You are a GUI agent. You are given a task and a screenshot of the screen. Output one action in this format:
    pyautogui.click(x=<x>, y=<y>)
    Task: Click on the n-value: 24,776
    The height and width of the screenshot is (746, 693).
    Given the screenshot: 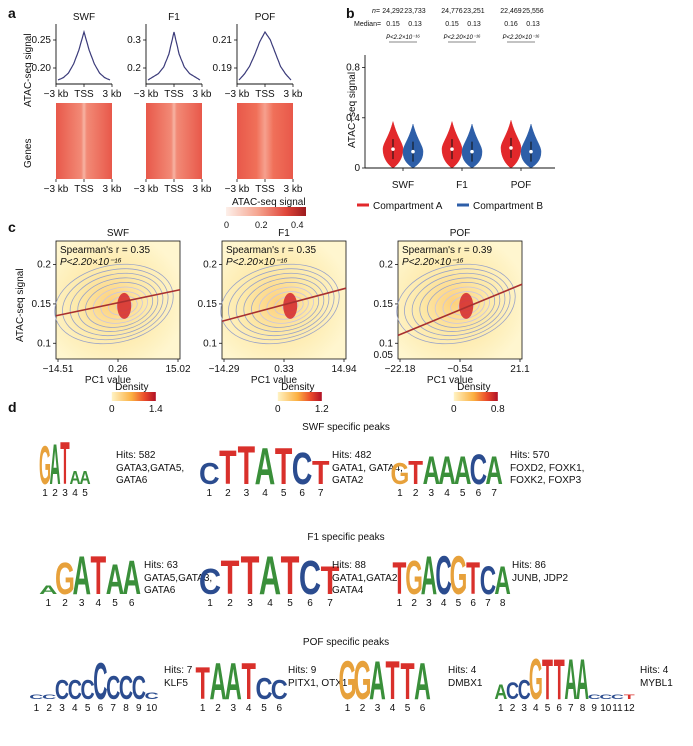 What is the action you would take?
    pyautogui.click(x=452, y=11)
    